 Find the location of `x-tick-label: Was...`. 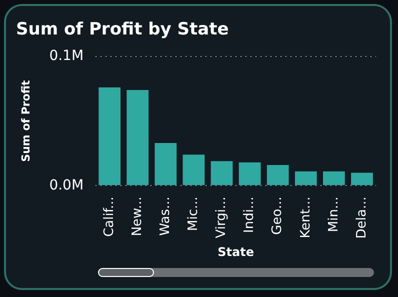

x-tick-label: Was... is located at coordinates (166, 216).